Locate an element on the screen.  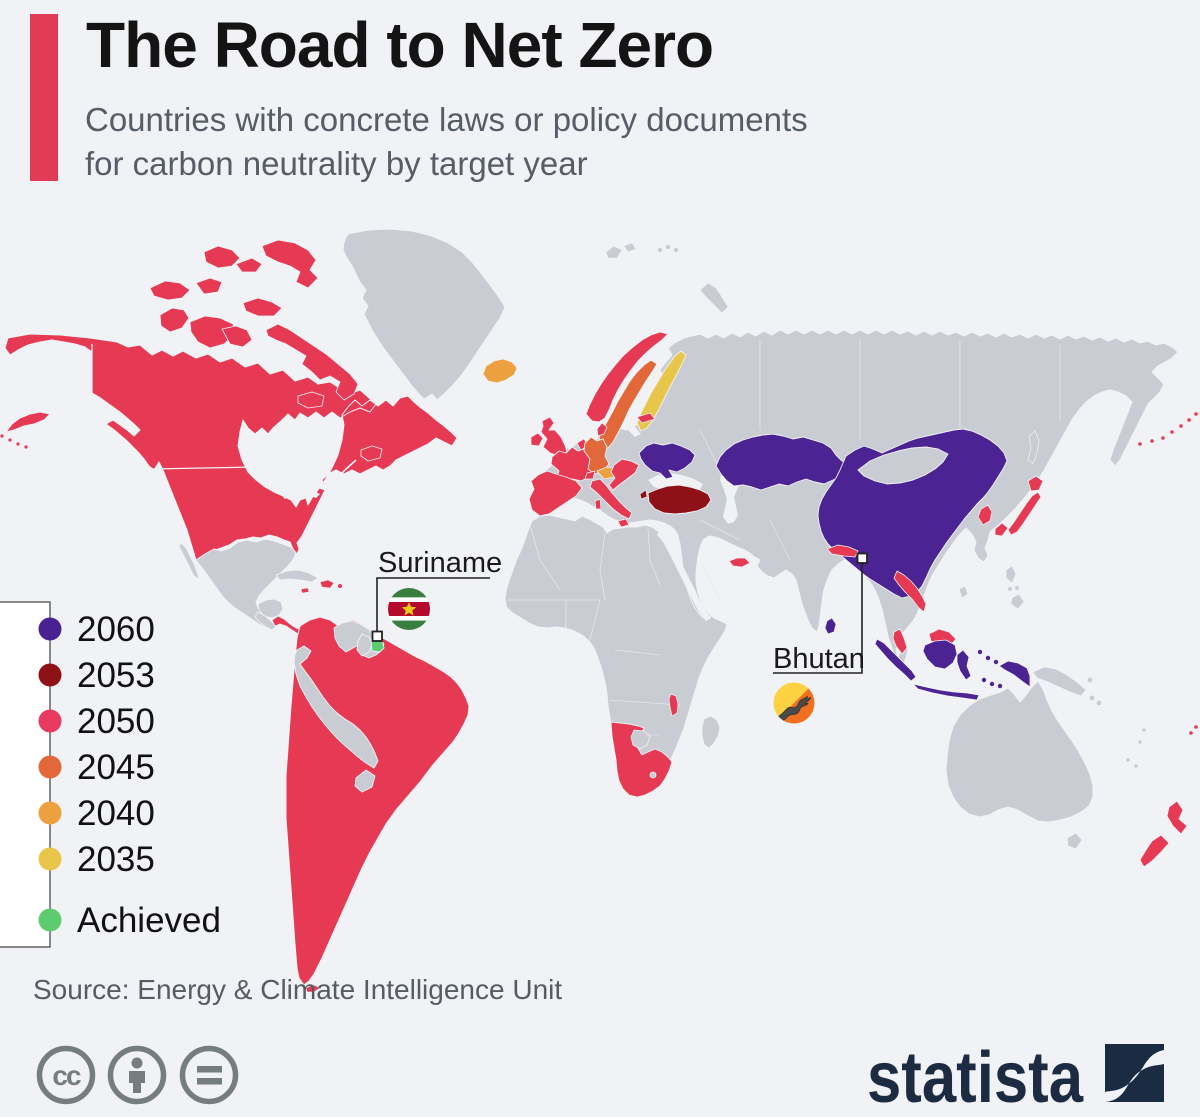
svg-text: 2035 is located at coordinates (116, 859).